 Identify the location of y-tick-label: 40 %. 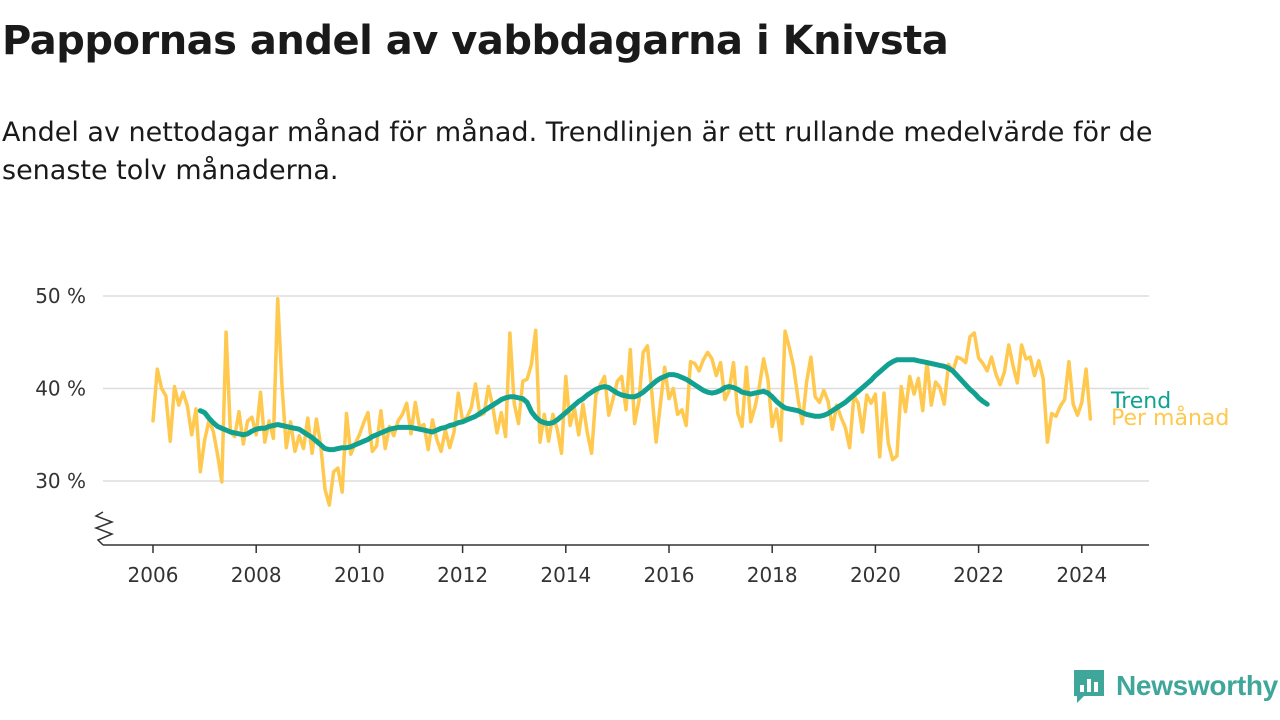
(60, 389).